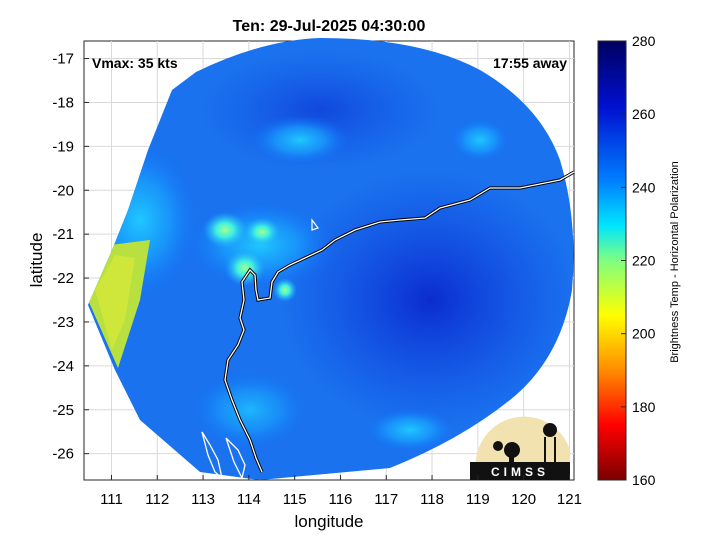  What do you see at coordinates (478, 499) in the screenshot?
I see `x-tick-label: 119` at bounding box center [478, 499].